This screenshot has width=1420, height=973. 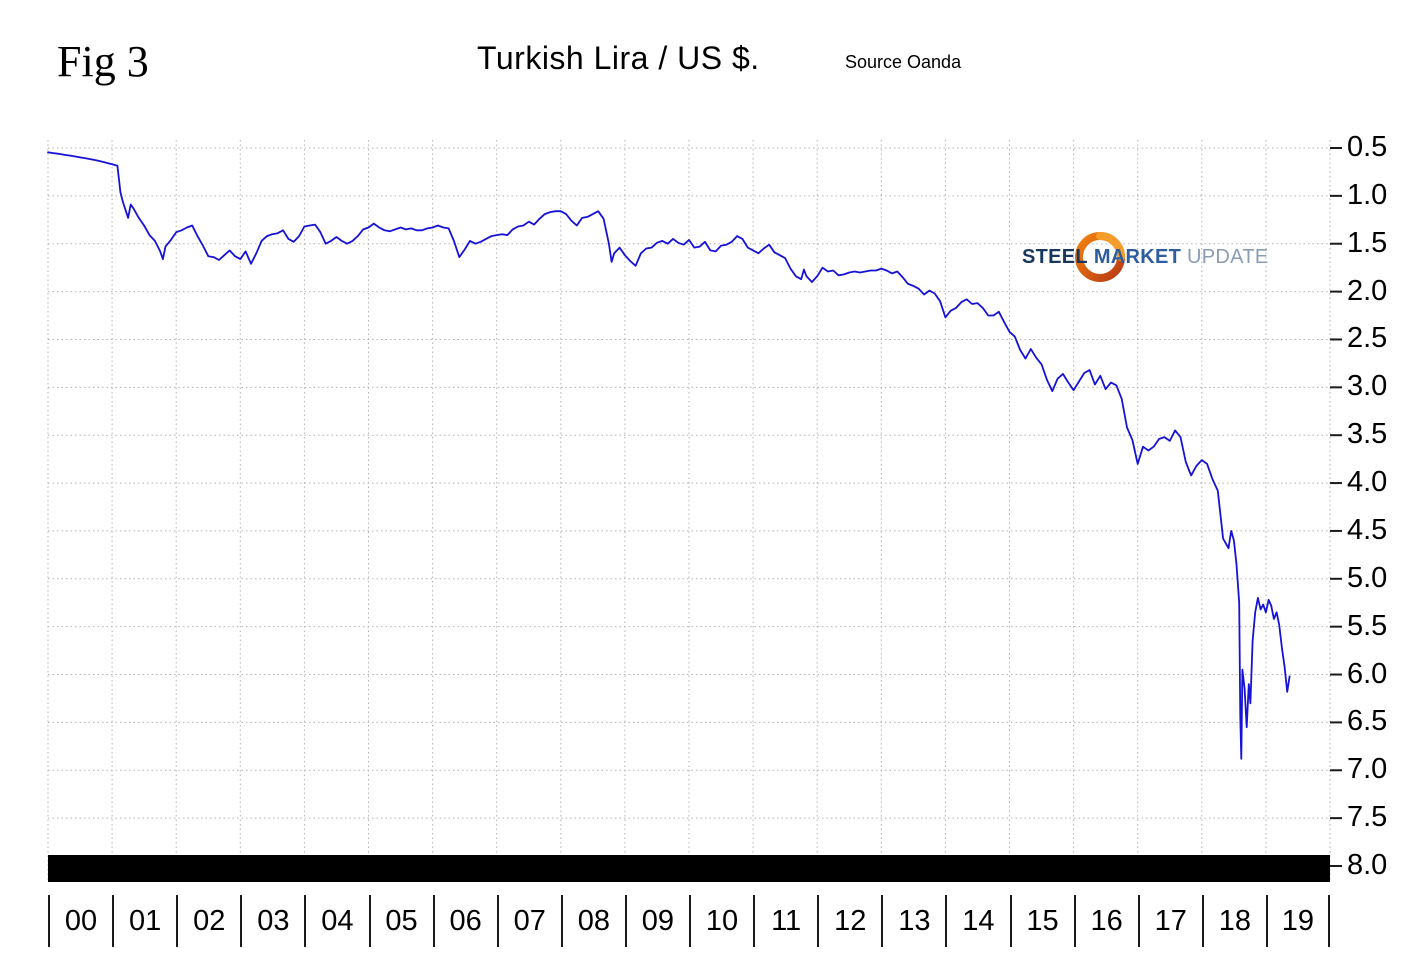 I want to click on y-tick-label: 5.5, so click(x=1367, y=625).